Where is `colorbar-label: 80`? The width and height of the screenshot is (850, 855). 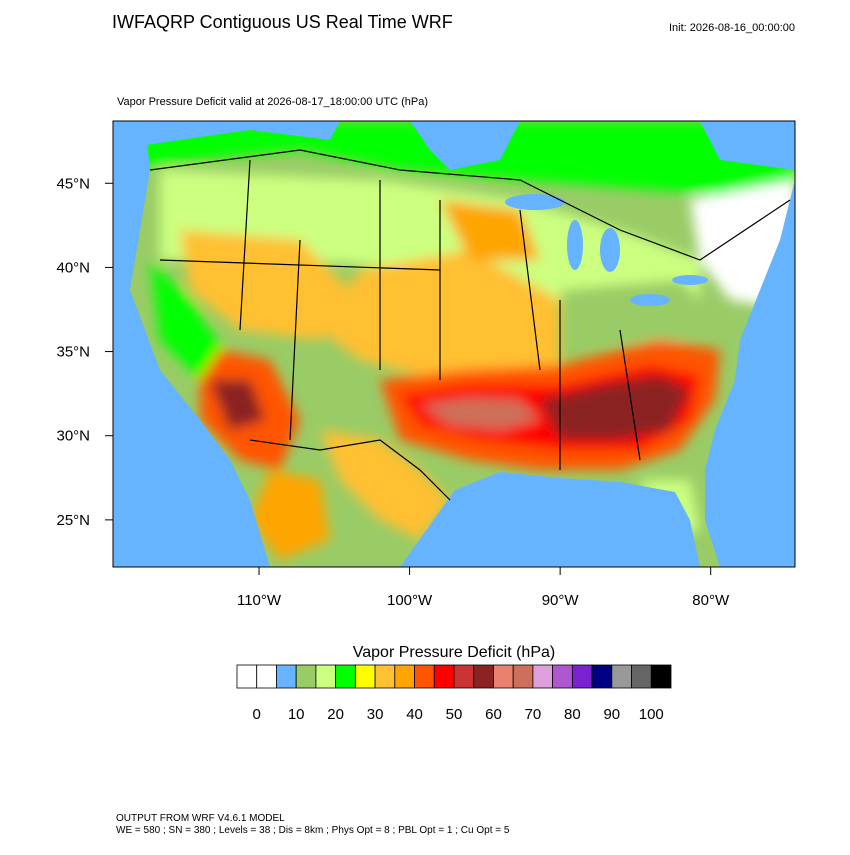 colorbar-label: 80 is located at coordinates (572, 714).